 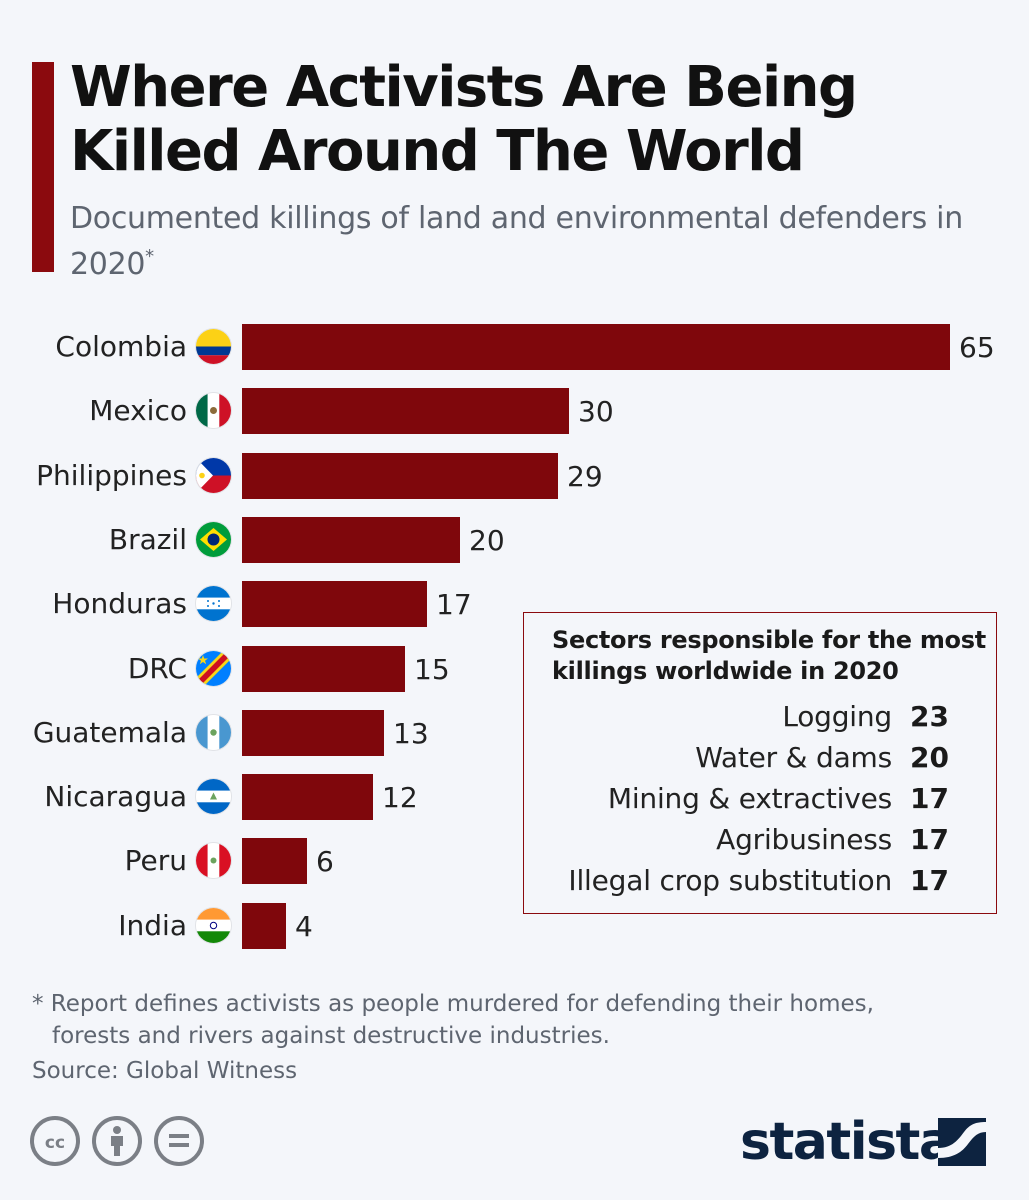 I want to click on category-label: Nicaragua, so click(x=115, y=797).